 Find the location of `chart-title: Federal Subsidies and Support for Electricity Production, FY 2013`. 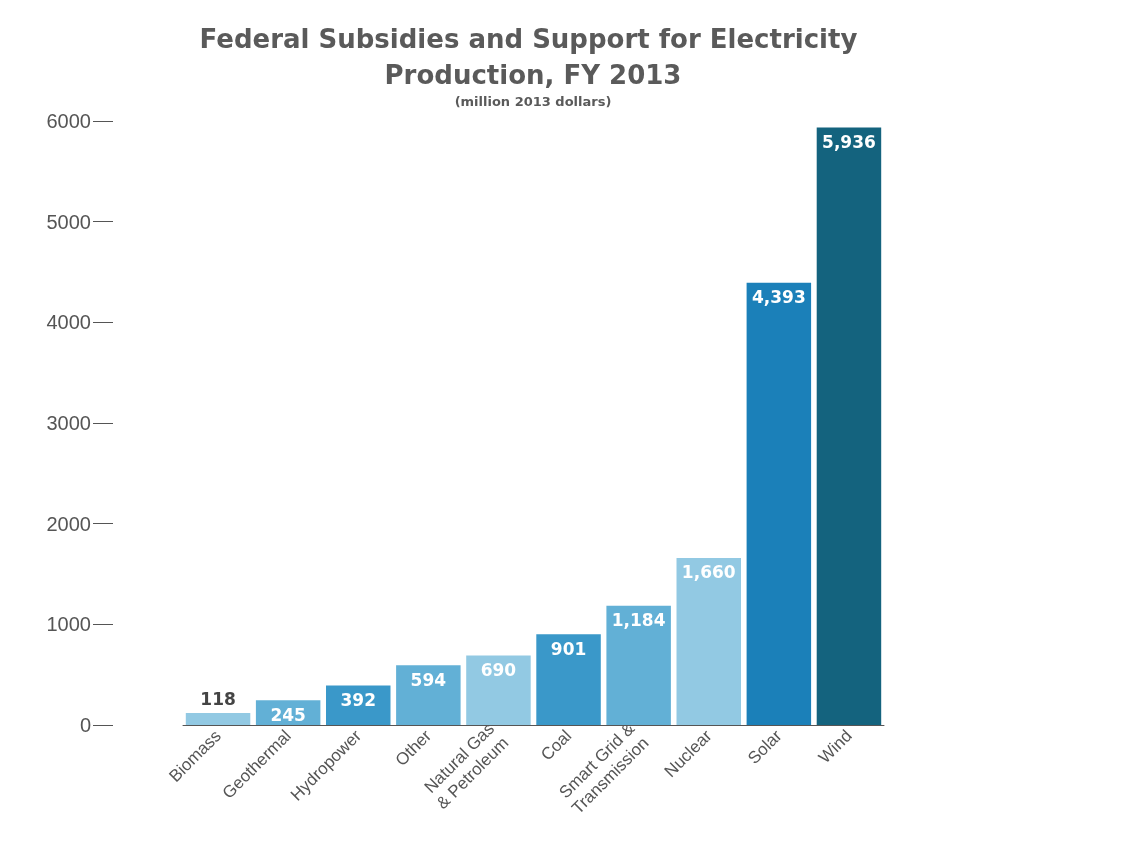

chart-title: Federal Subsidies and Support for Electricity Production, FY 2013 is located at coordinates (533, 57).